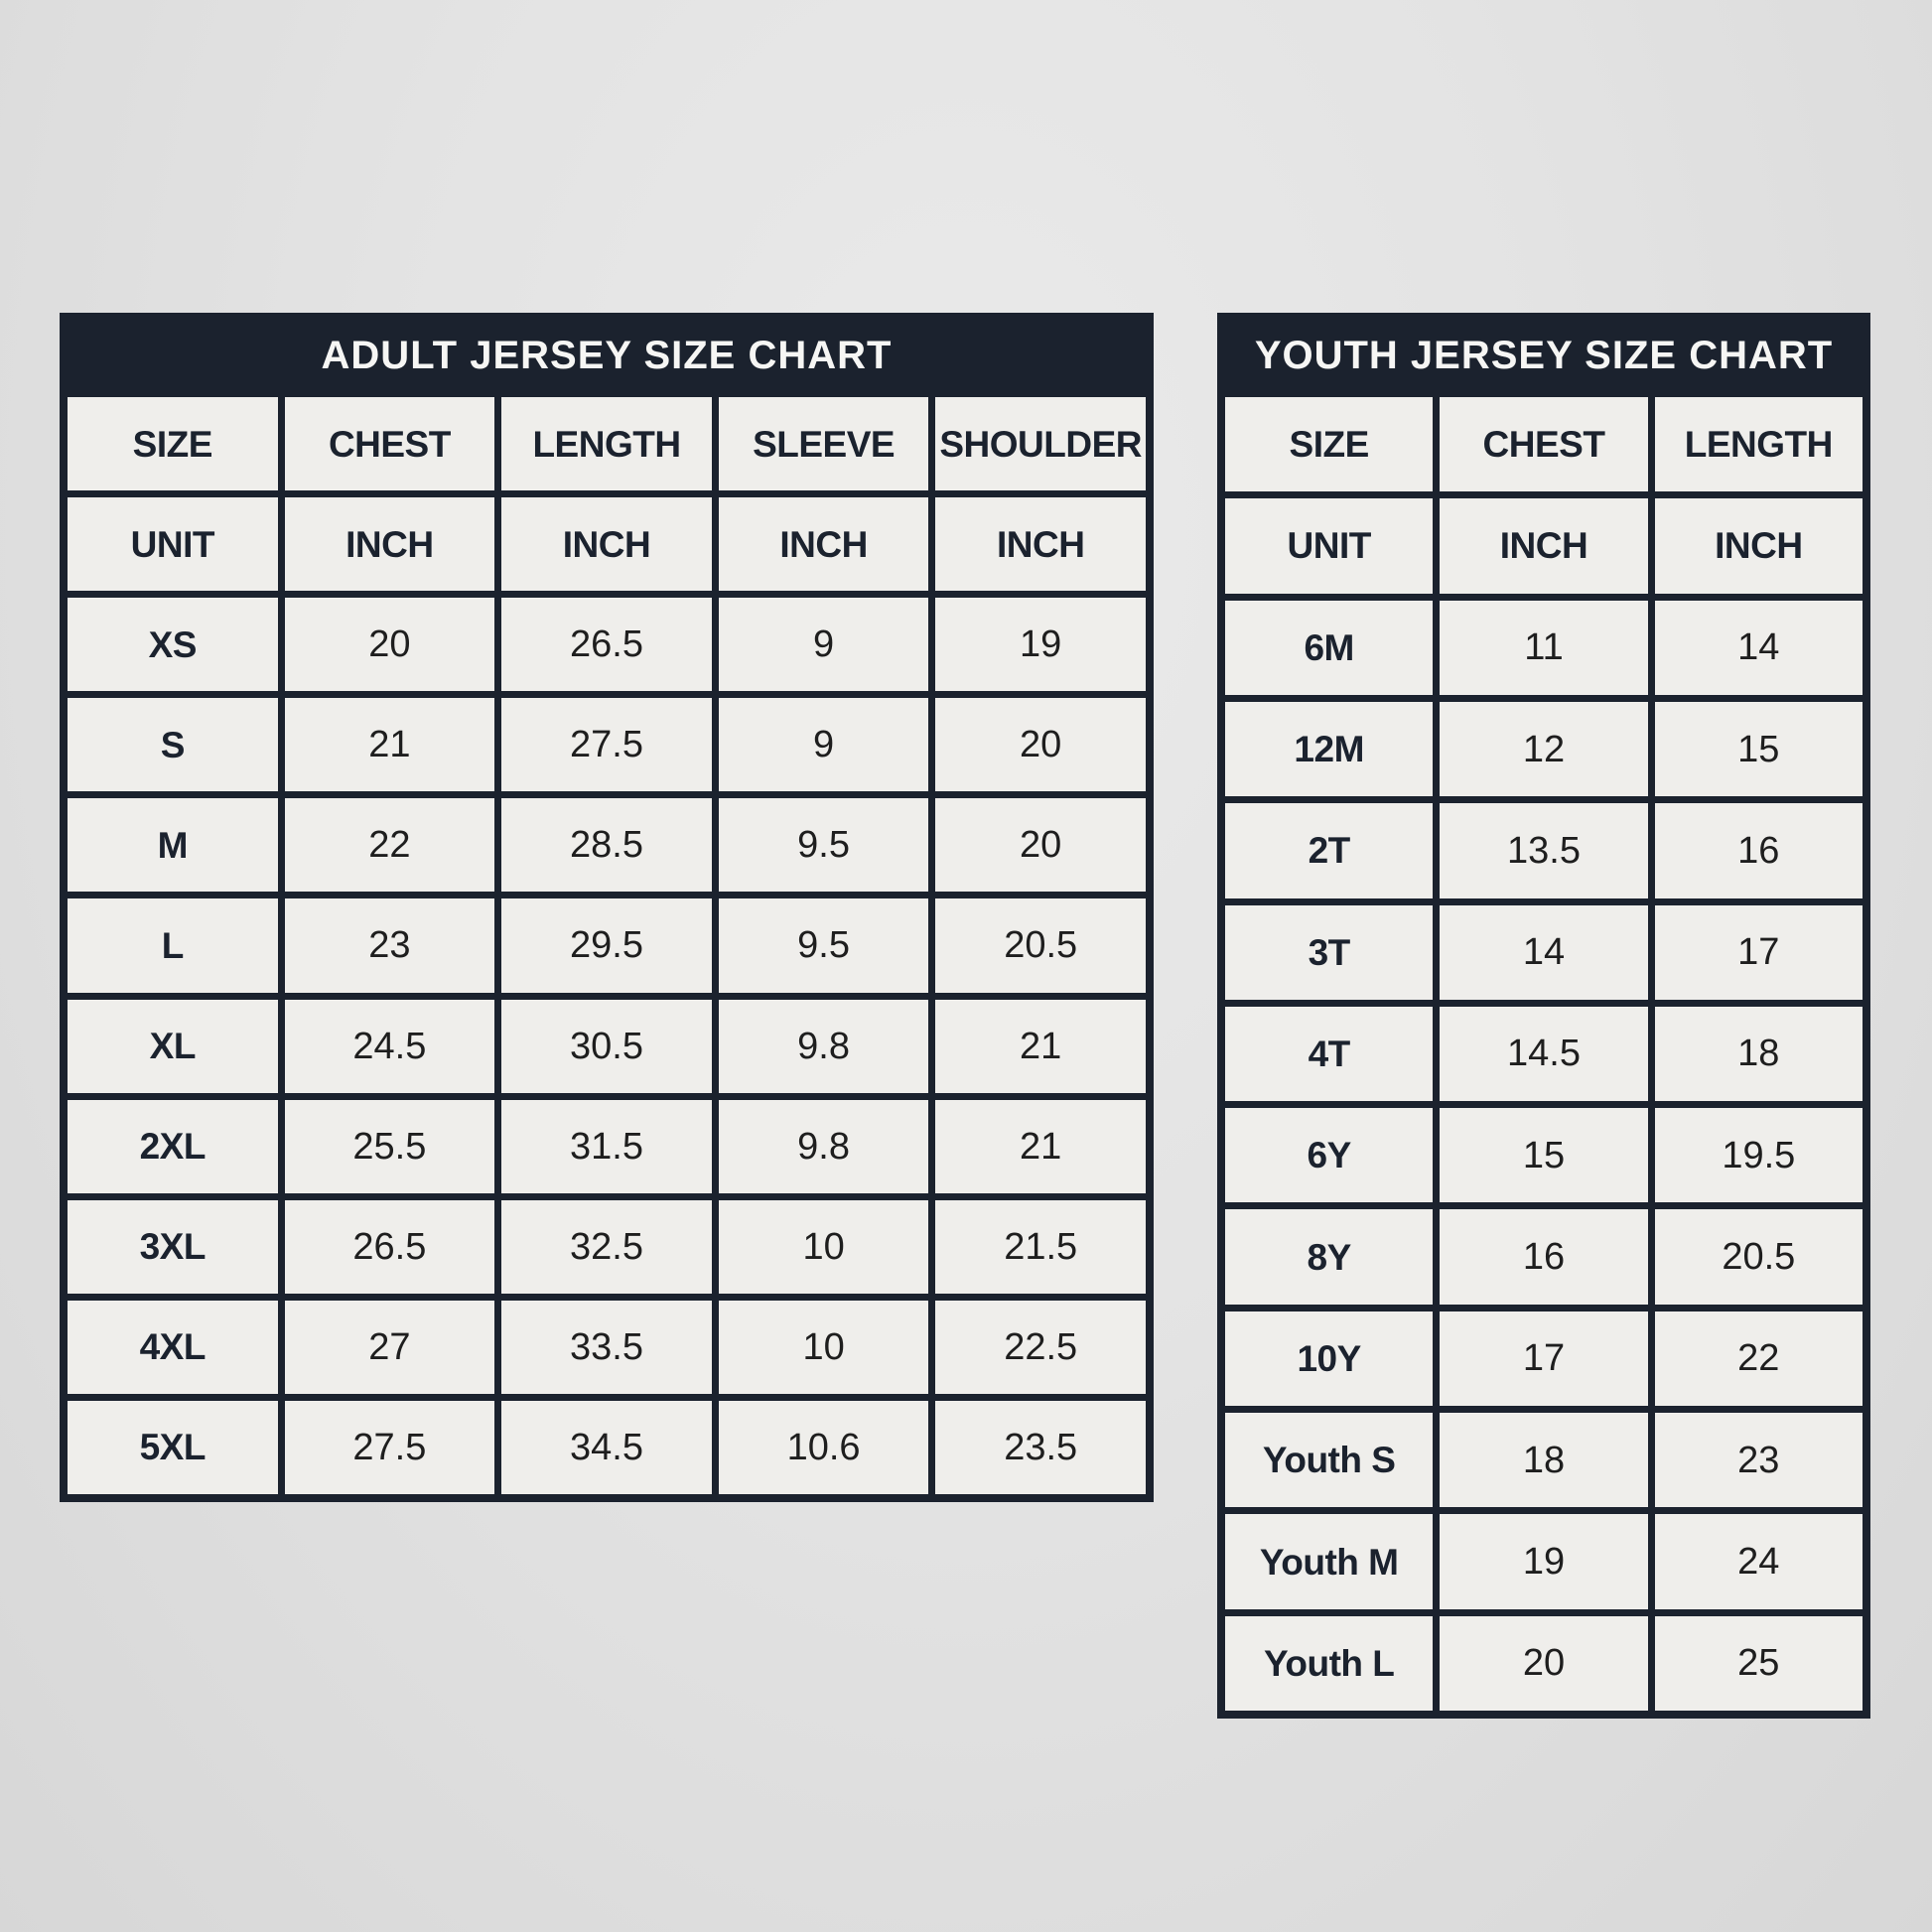 This screenshot has height=1932, width=1932. What do you see at coordinates (1329, 749) in the screenshot?
I see `row-size-label: 12M` at bounding box center [1329, 749].